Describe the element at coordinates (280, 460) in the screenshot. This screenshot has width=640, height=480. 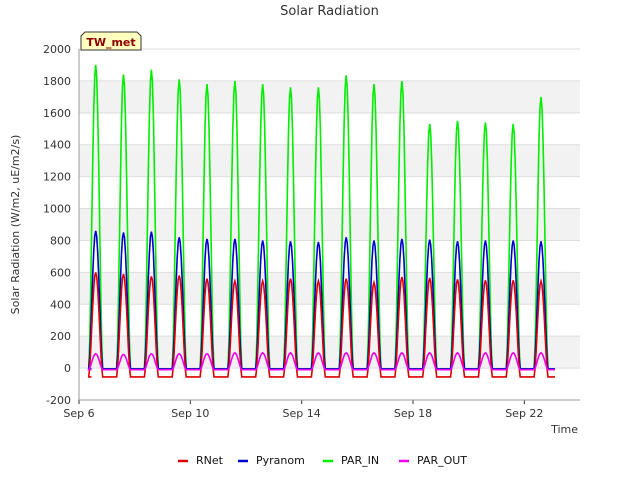
I see `legend-label: Pyranom` at that location.